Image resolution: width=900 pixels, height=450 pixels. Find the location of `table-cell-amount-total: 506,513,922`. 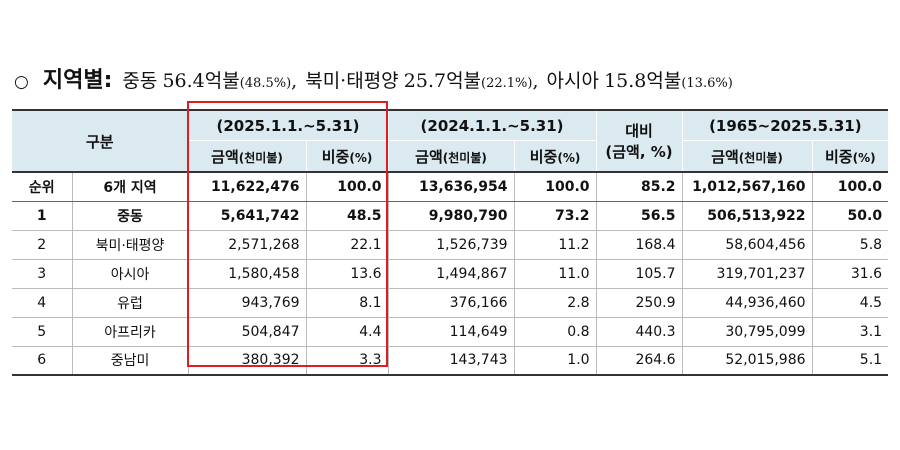

table-cell-amount-total: 506,513,922 is located at coordinates (747, 216).